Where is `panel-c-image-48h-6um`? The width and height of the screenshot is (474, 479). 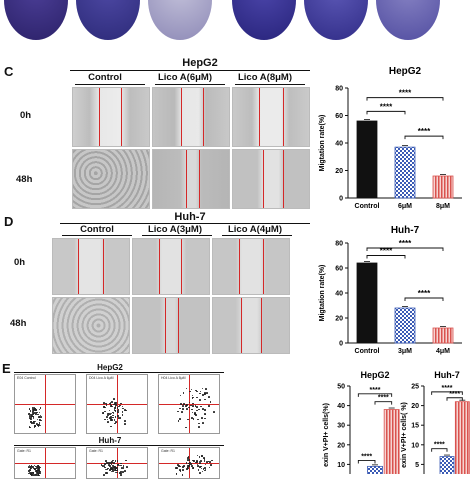 panel-c-image-48h-6um is located at coordinates (191, 179).